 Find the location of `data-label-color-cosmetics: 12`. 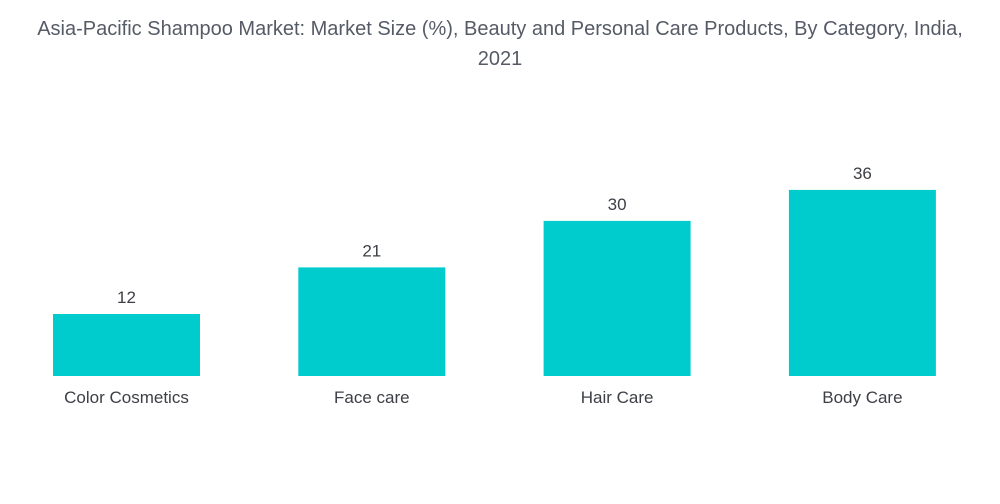

data-label-color-cosmetics: 12 is located at coordinates (126, 297).